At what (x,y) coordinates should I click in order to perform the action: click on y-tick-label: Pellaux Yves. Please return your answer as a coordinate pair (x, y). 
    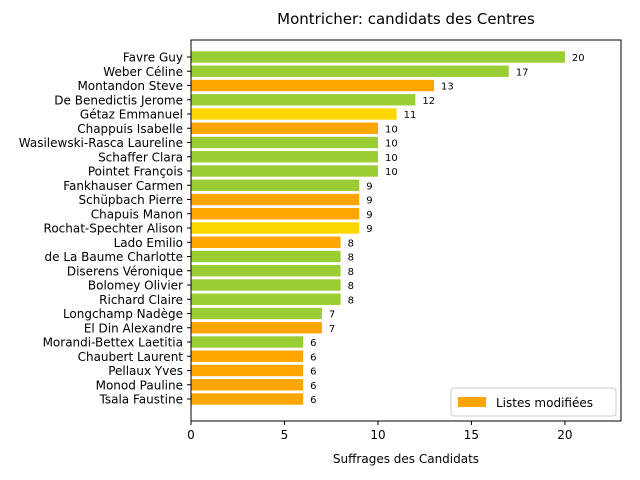
    Looking at the image, I should click on (145, 371).